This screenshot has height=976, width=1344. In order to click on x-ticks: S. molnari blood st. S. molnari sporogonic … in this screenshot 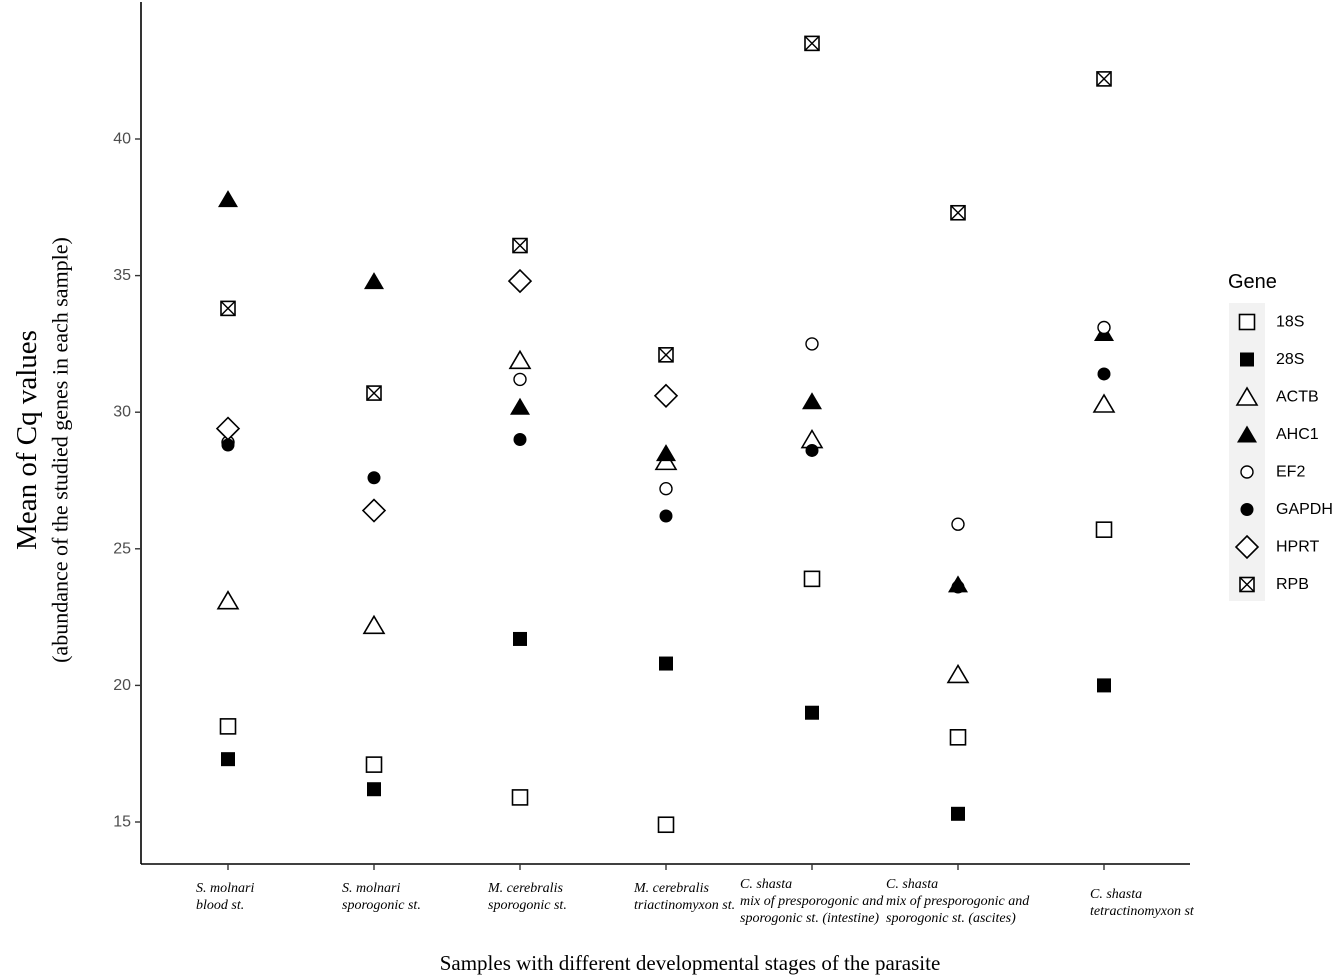, I will do `click(695, 895)`.